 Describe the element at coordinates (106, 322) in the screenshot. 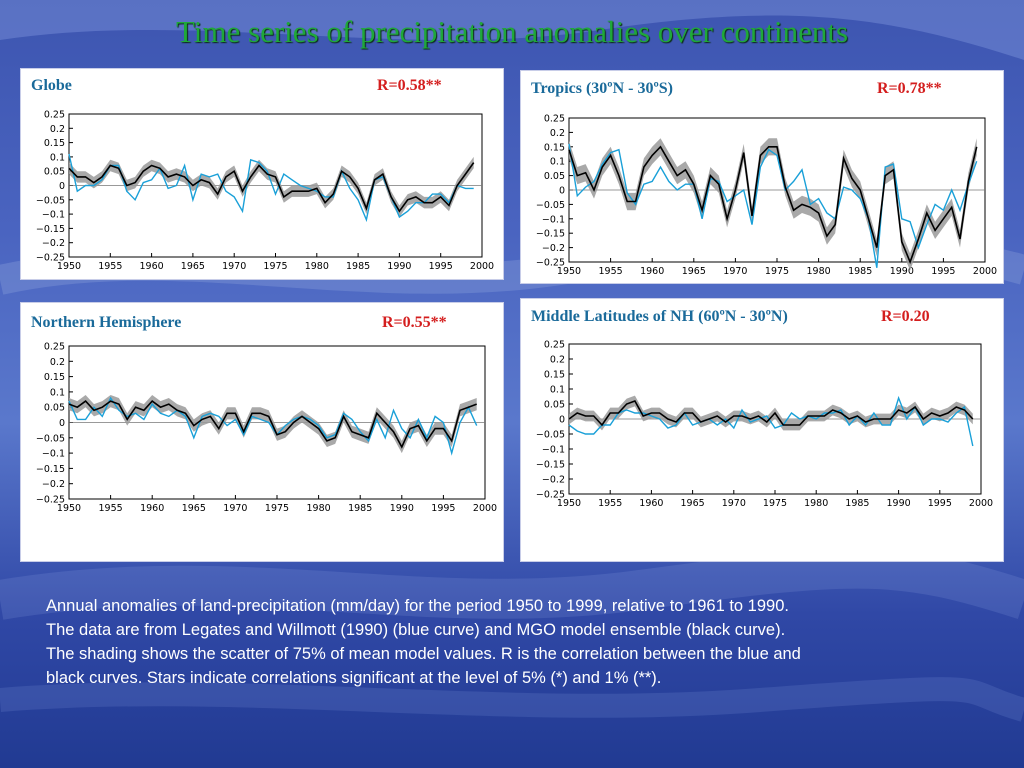

I see `panel-title: Northern Hemisphere` at that location.